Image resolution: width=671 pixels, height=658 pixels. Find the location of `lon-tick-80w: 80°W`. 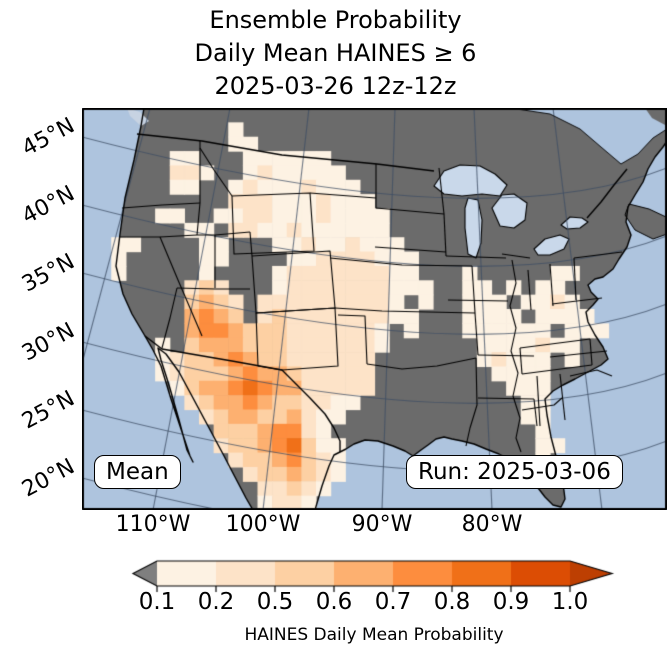

lon-tick-80w: 80°W is located at coordinates (492, 524).